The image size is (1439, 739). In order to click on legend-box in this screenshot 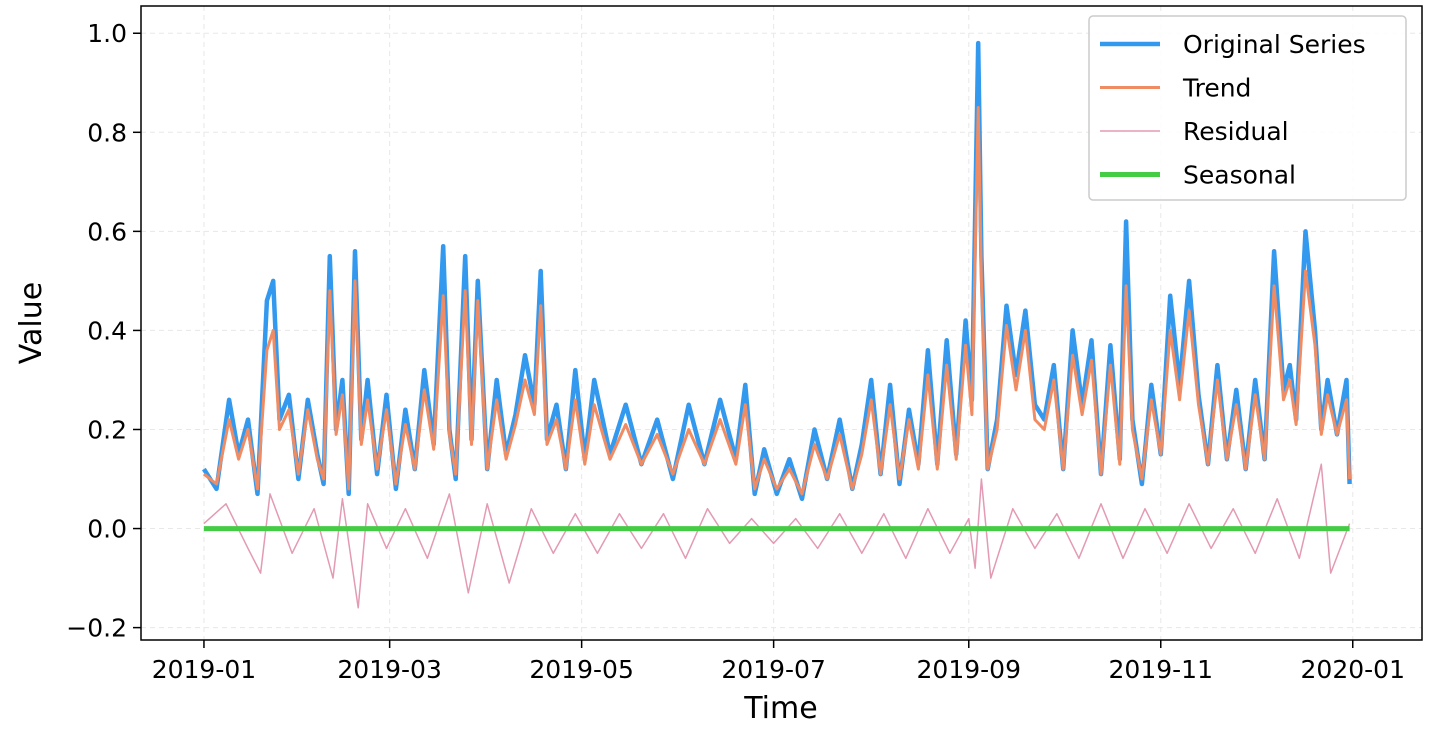, I will do `click(1247, 108)`.